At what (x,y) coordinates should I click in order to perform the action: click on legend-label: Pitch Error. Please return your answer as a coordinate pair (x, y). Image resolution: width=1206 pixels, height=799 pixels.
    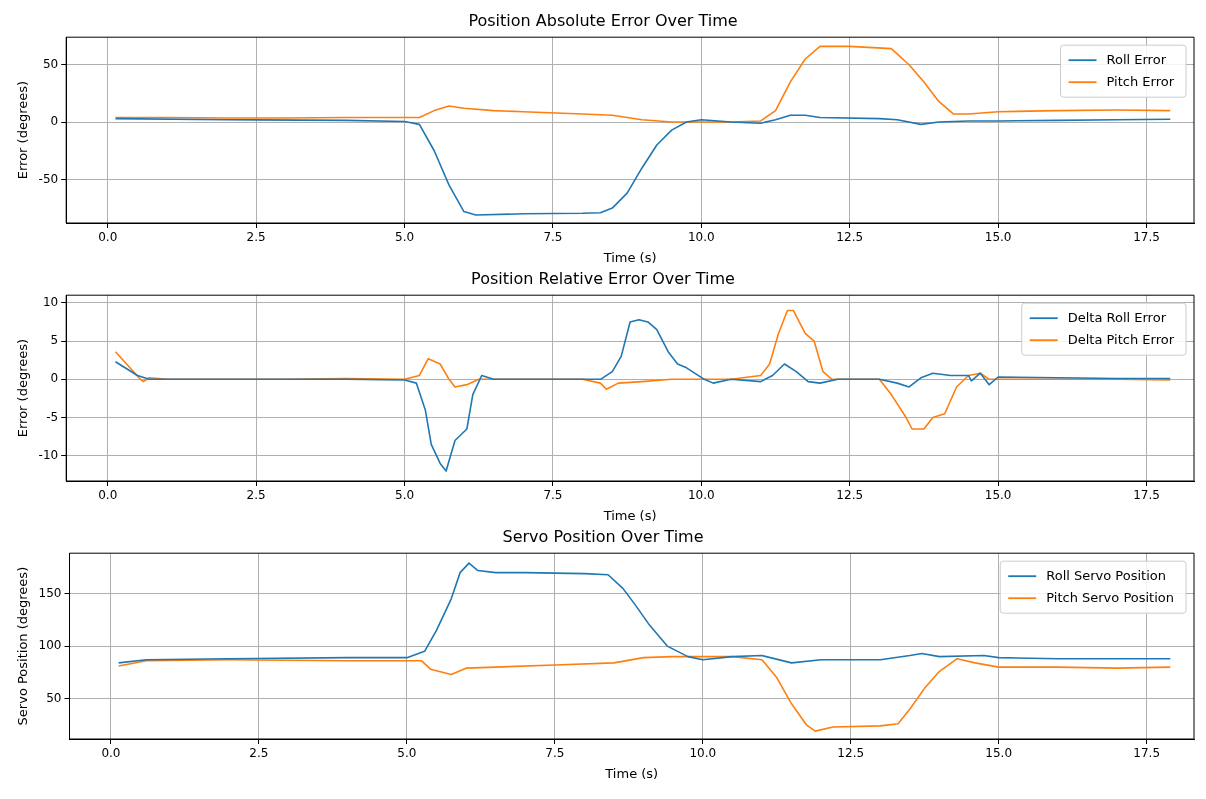
    Looking at the image, I should click on (1140, 81).